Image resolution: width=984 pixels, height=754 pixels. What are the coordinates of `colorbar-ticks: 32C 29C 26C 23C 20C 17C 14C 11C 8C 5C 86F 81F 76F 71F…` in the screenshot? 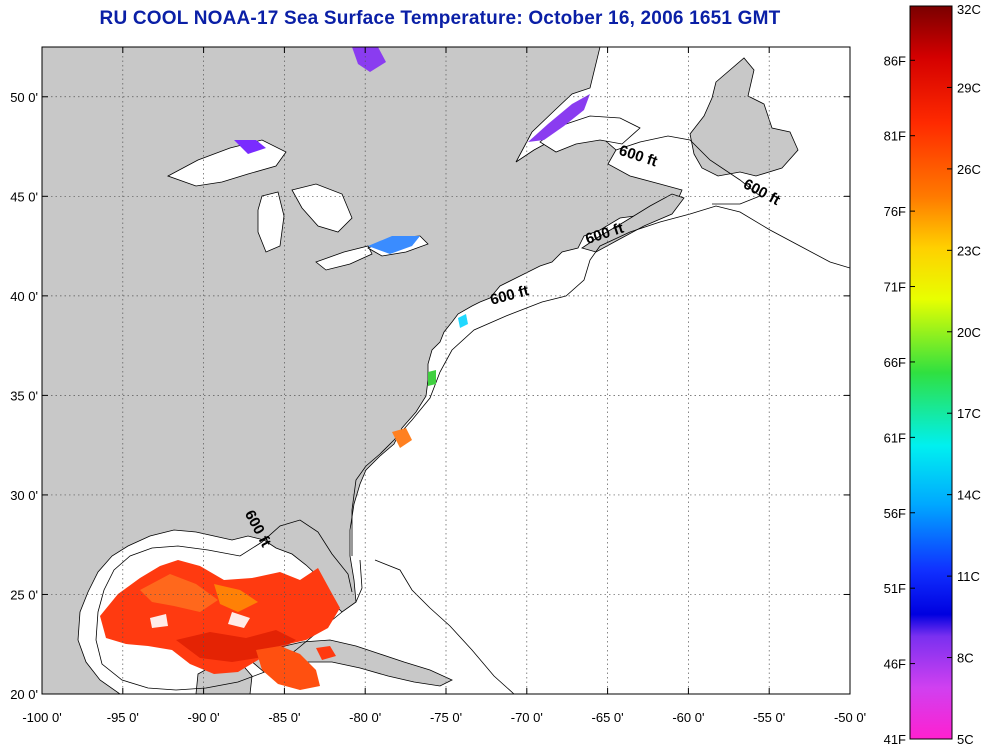 It's located at (932, 374).